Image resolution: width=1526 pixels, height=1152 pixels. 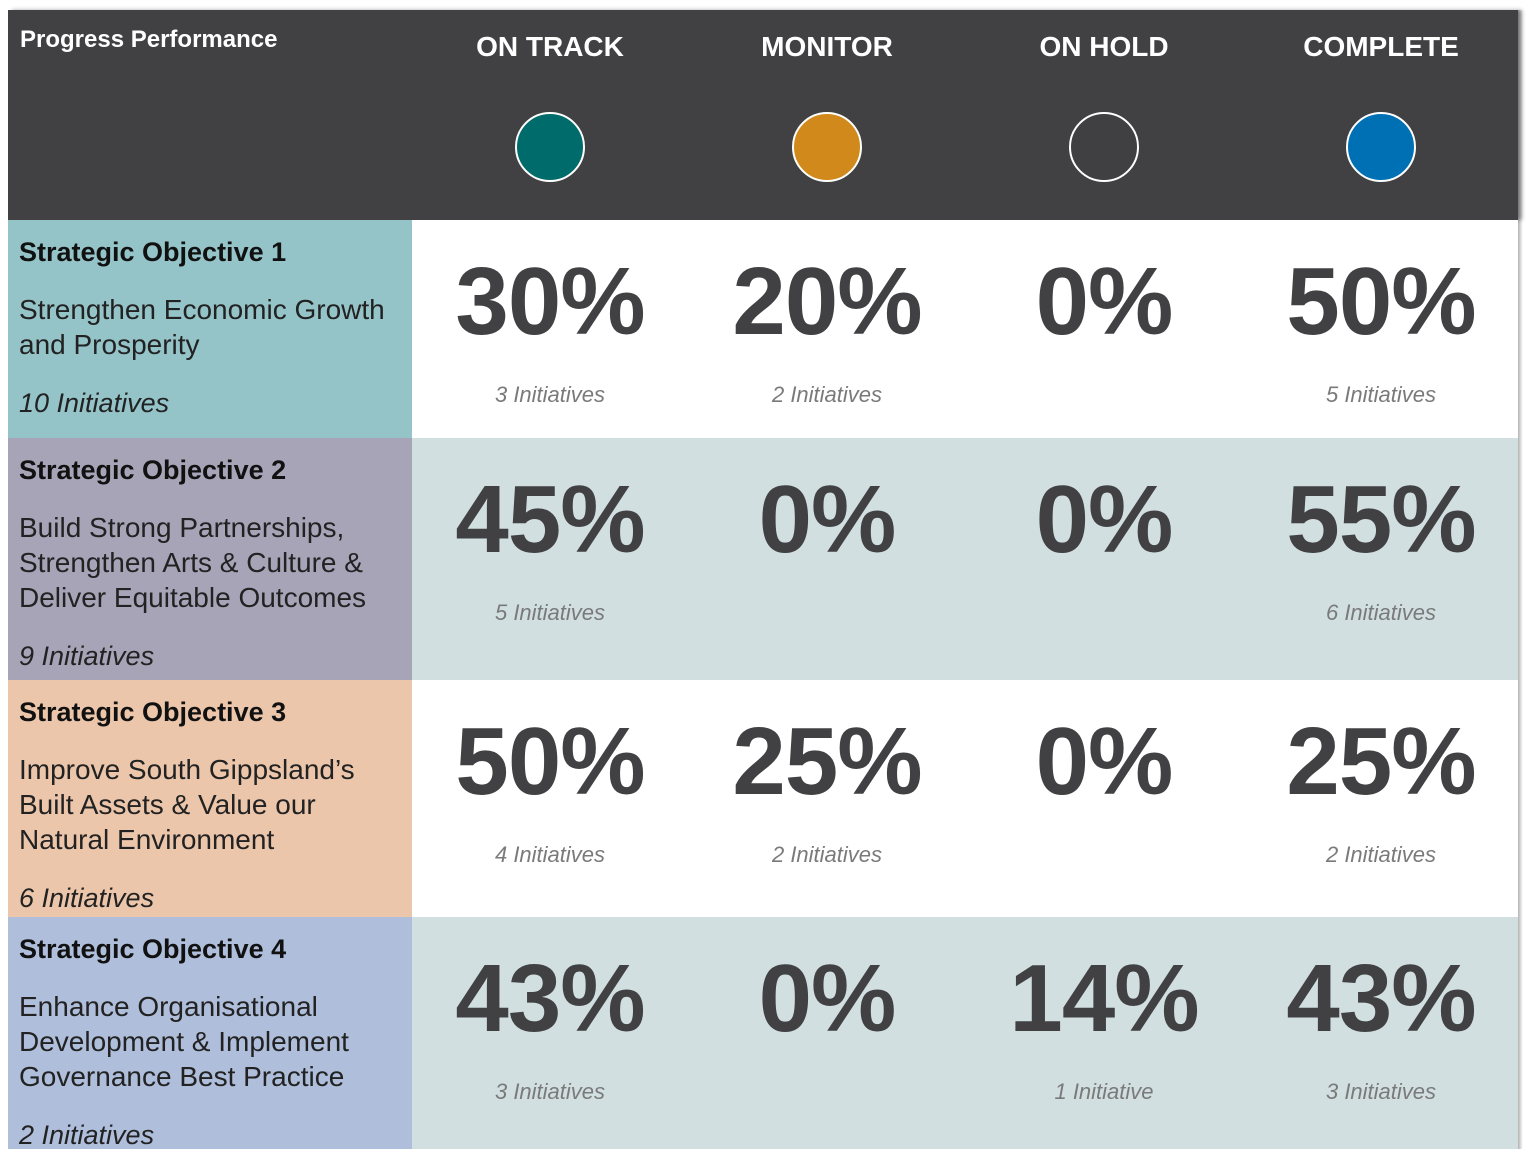 I want to click on percent-value: 20%, so click(x=827, y=301).